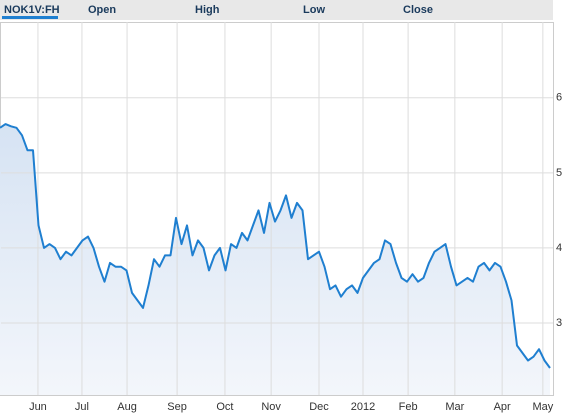  I want to click on field-label: High, so click(207, 10).